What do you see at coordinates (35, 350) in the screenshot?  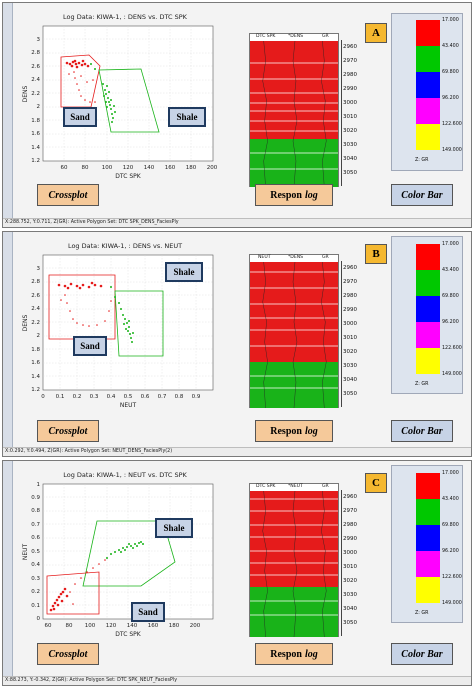 I see `y-tick: 1.8` at bounding box center [35, 350].